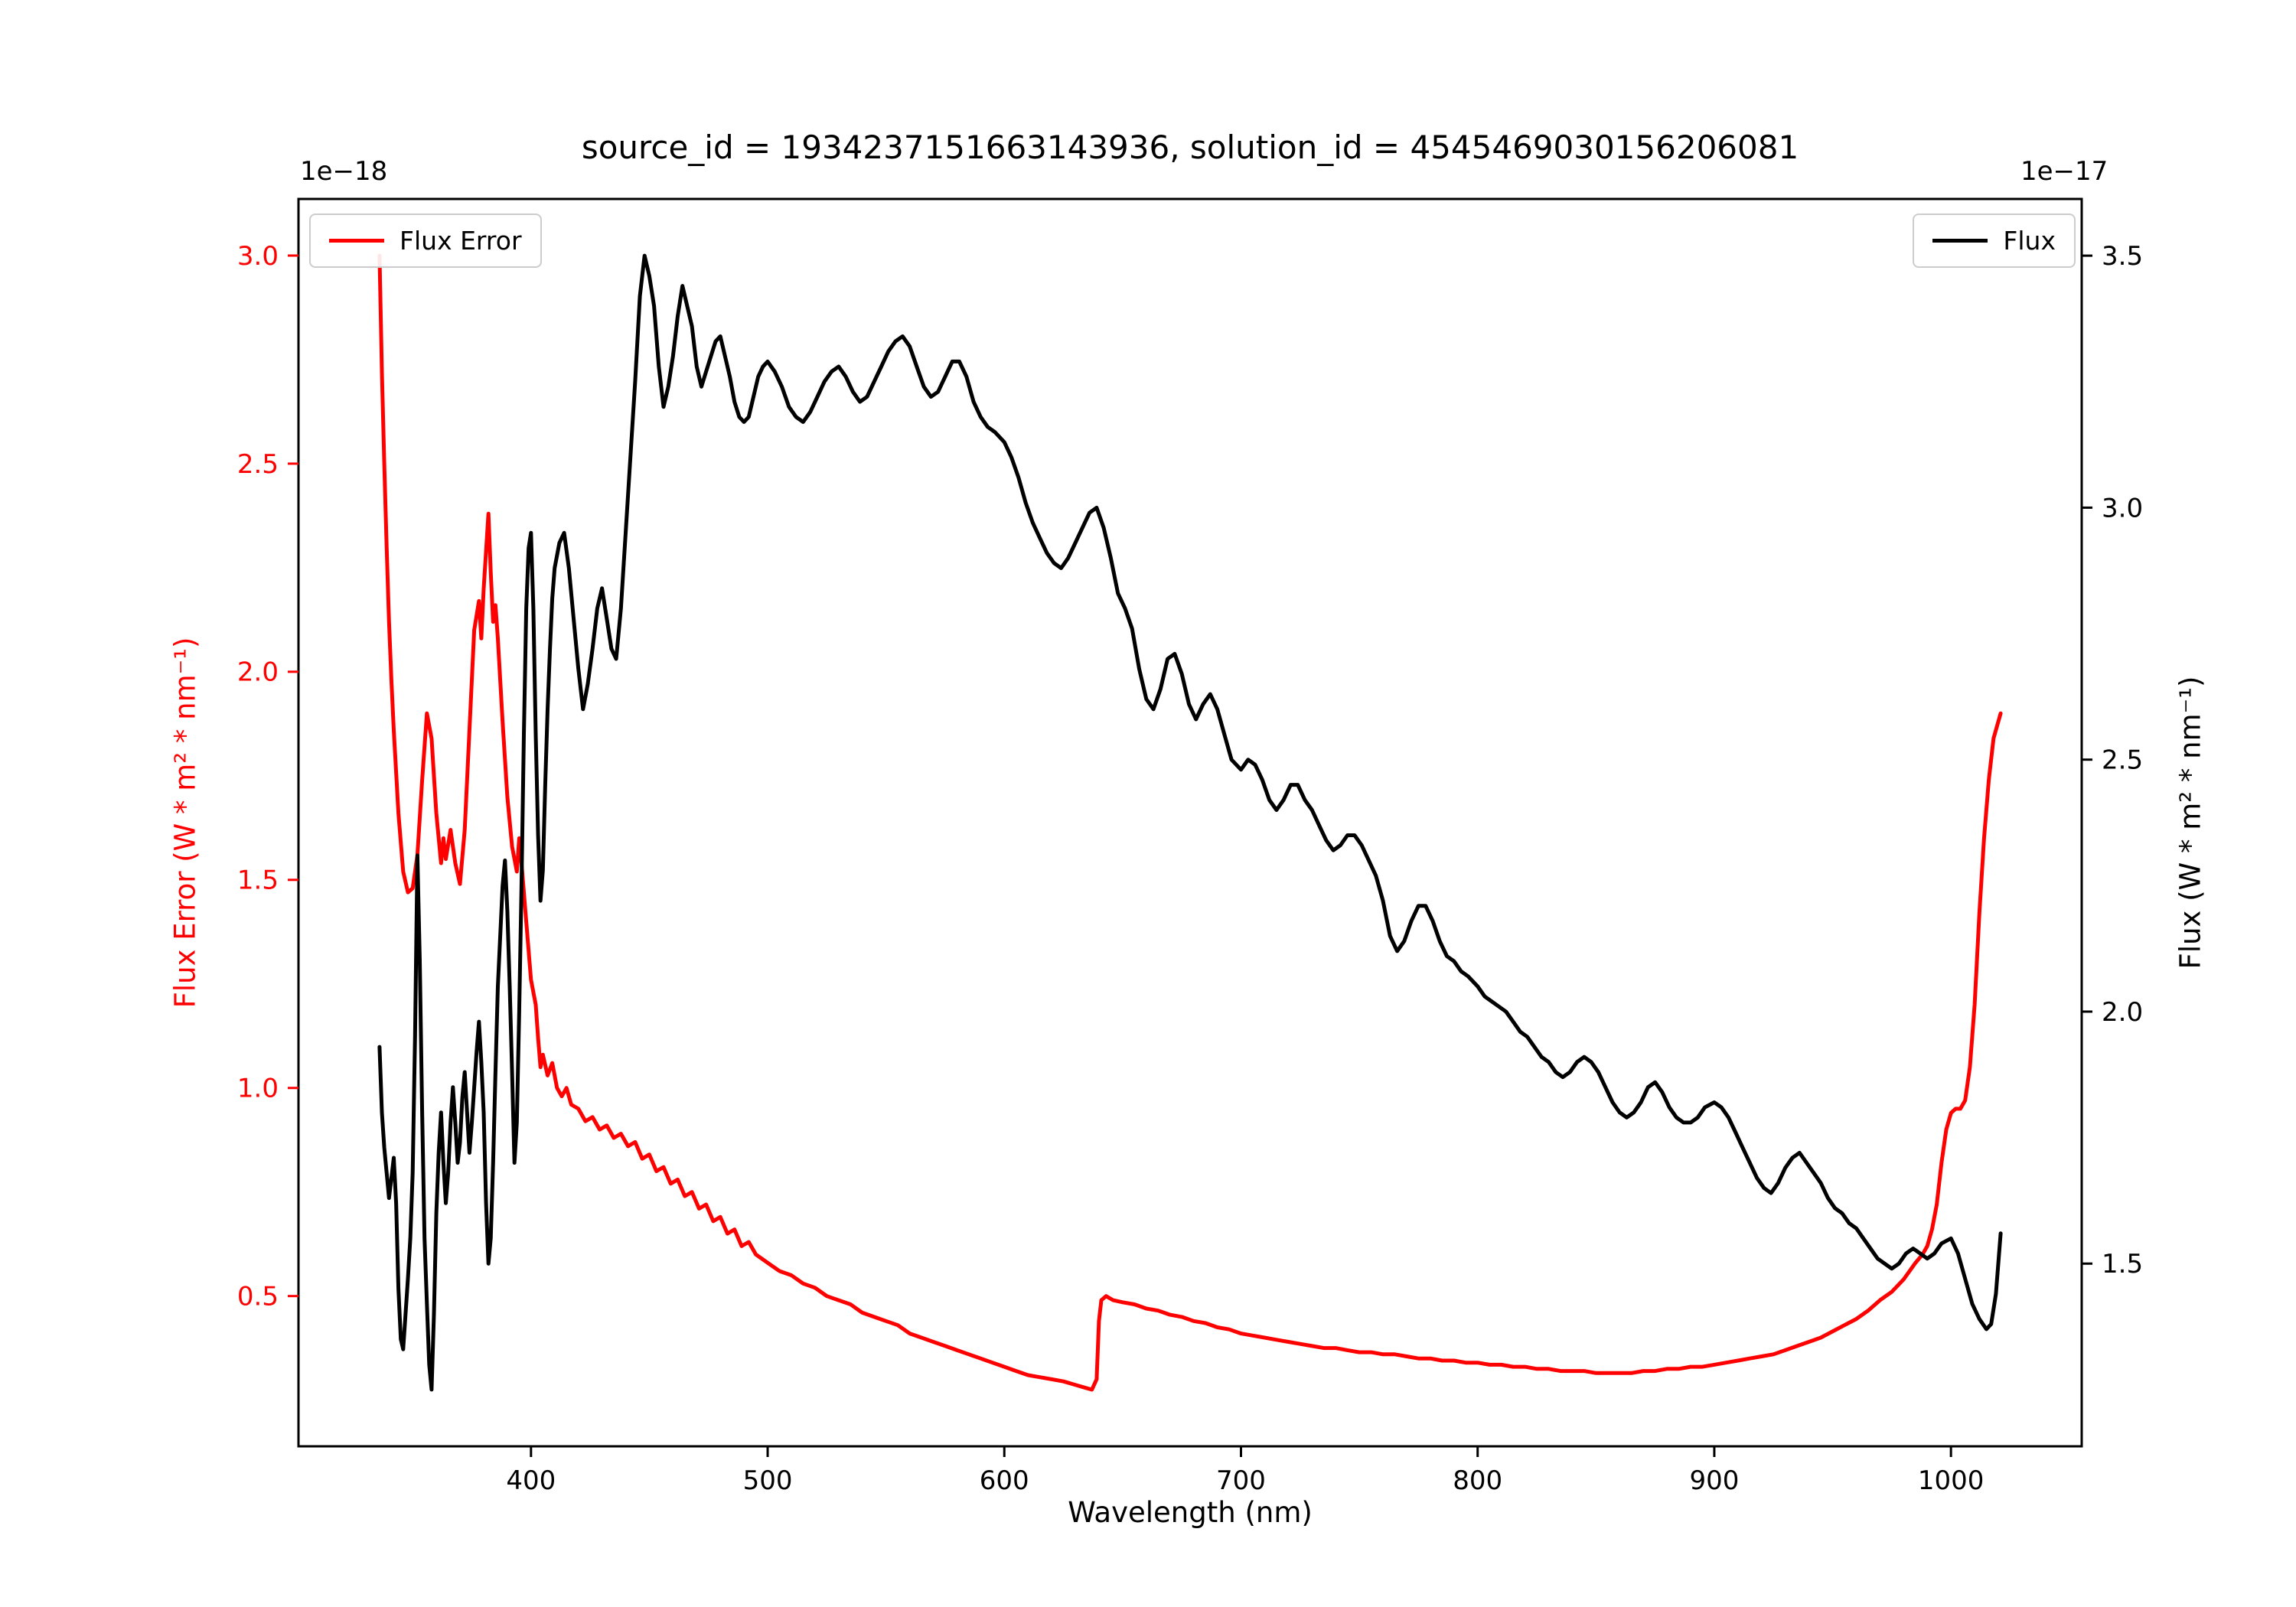  I want to click on flux-line-swatch, so click(1960, 241).